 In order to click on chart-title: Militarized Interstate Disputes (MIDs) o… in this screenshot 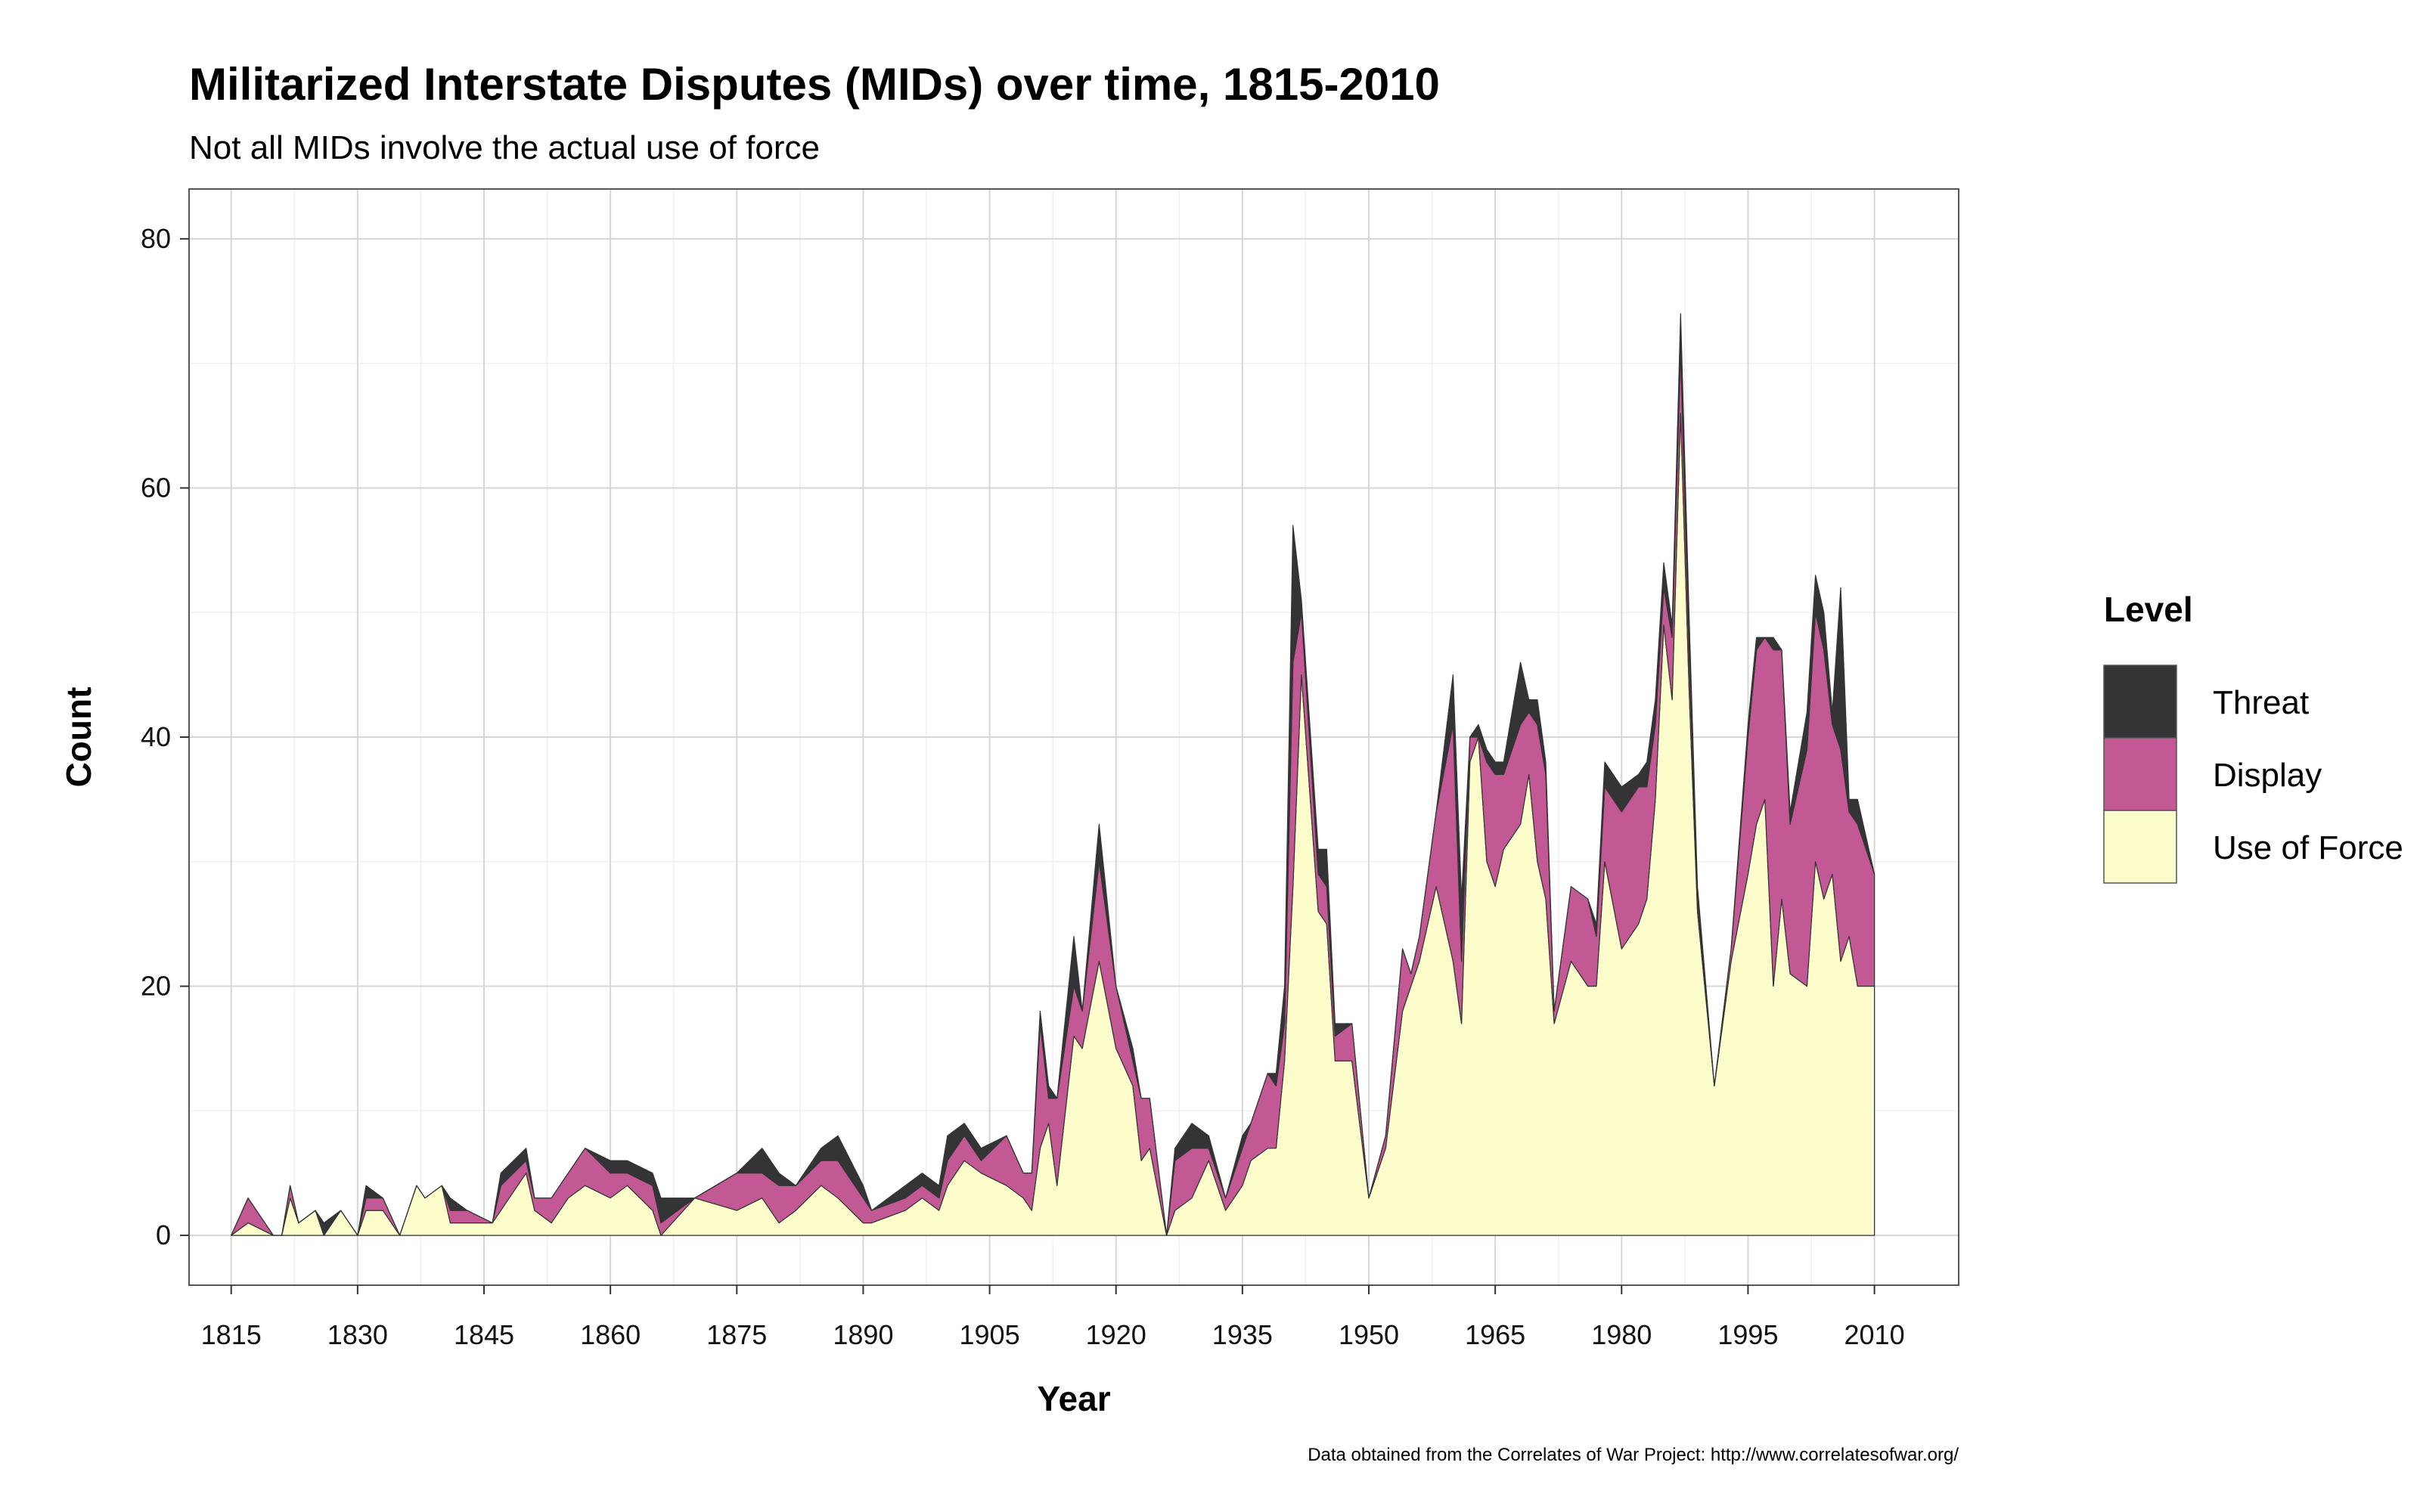, I will do `click(814, 84)`.